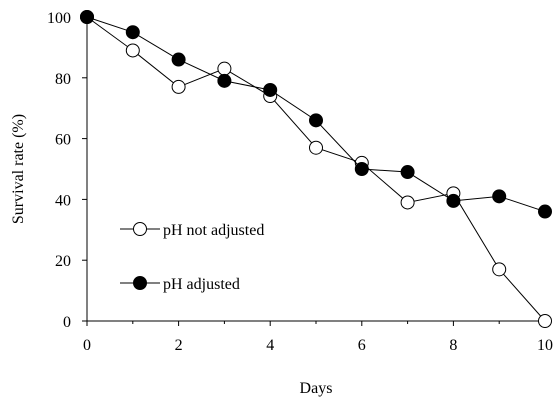 This screenshot has height=399, width=558. What do you see at coordinates (140, 283) in the screenshot?
I see `legend-filled-circle-marker` at bounding box center [140, 283].